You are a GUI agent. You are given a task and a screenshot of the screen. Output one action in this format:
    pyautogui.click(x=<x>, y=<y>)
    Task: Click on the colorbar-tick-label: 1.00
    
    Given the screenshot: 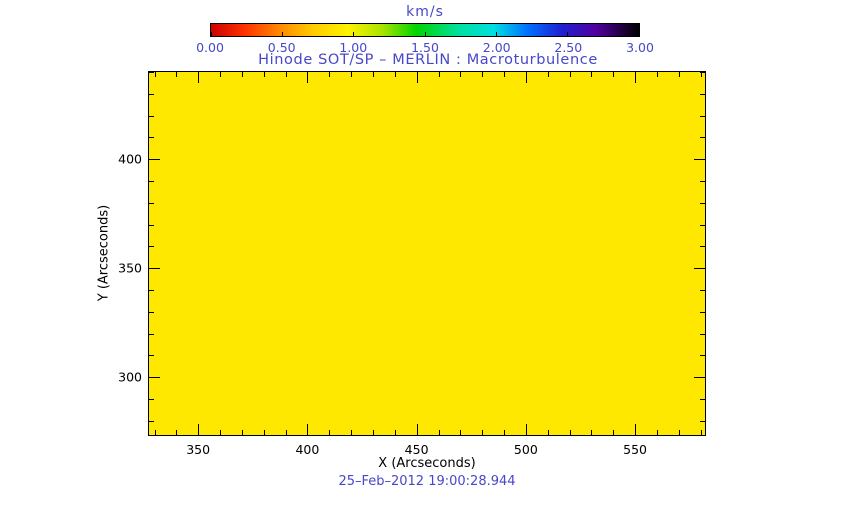 What is the action you would take?
    pyautogui.click(x=353, y=47)
    